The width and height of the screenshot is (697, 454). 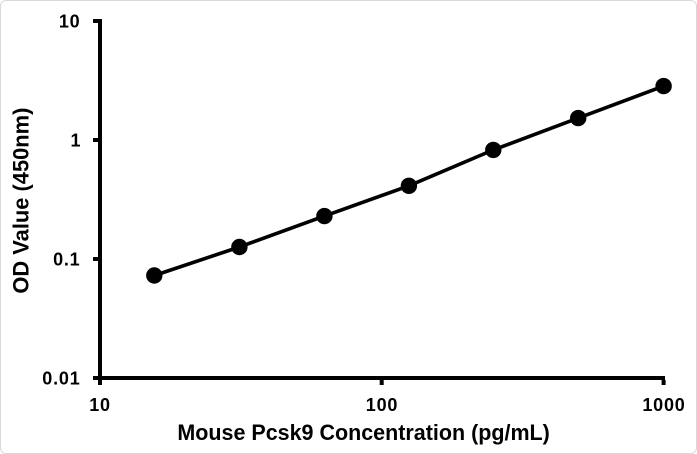 I want to click on svg-text: 1000, so click(x=663, y=405).